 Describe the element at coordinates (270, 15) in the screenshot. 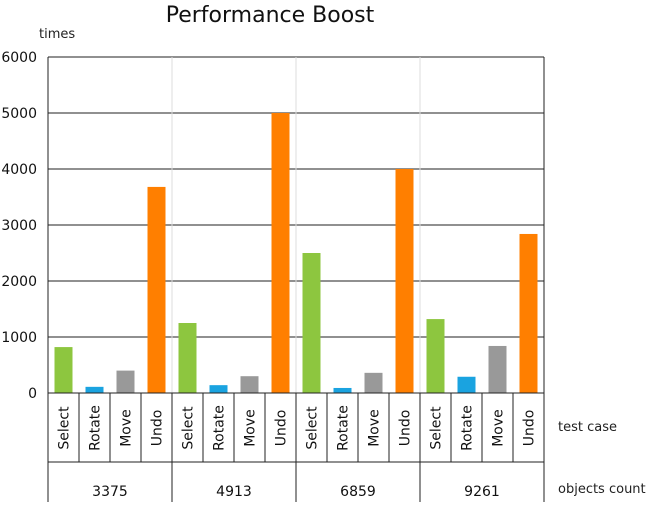

I see `chart-title: Performance Boost` at that location.